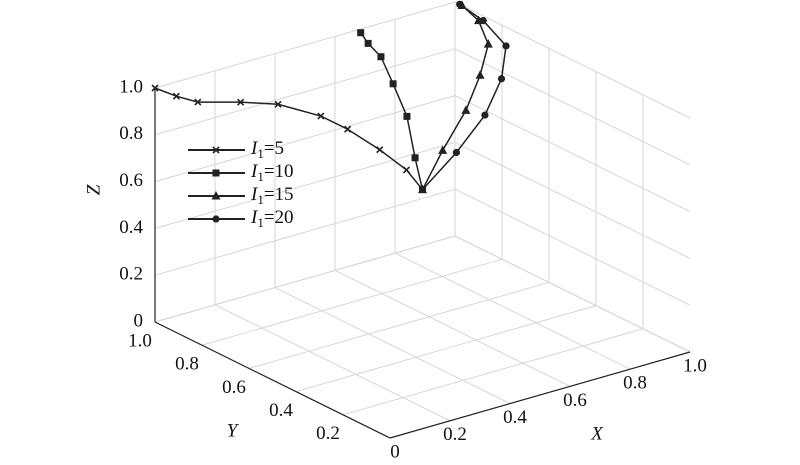 This screenshot has height=465, width=800. What do you see at coordinates (131, 180) in the screenshot?
I see `z-tick-label: 0.6` at bounding box center [131, 180].